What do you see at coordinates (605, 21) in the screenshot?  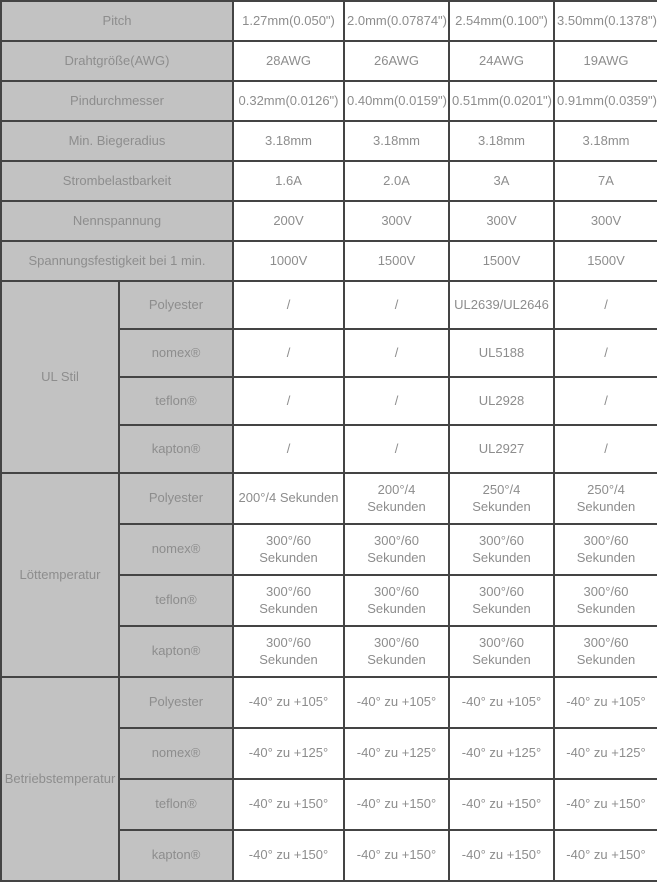 I see `value-cell: 3.50mm(0.1378")` at bounding box center [605, 21].